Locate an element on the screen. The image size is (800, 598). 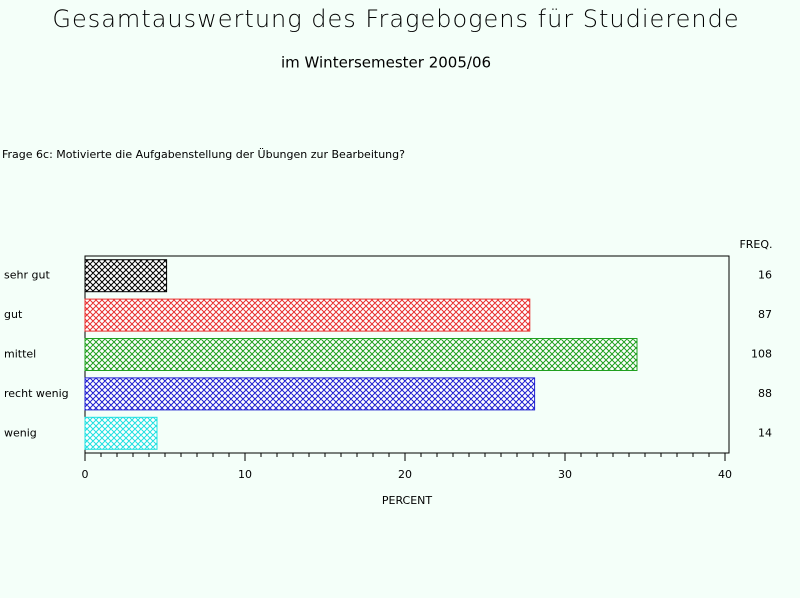
freq-label: 108 is located at coordinates (761, 354).